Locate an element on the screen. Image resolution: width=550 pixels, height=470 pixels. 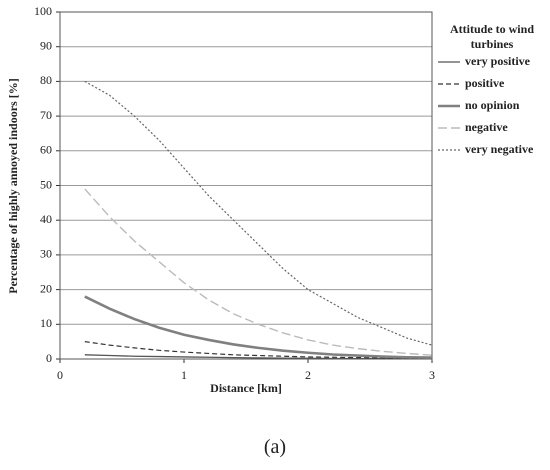
y-tick-label: 0 is located at coordinates (49, 358).